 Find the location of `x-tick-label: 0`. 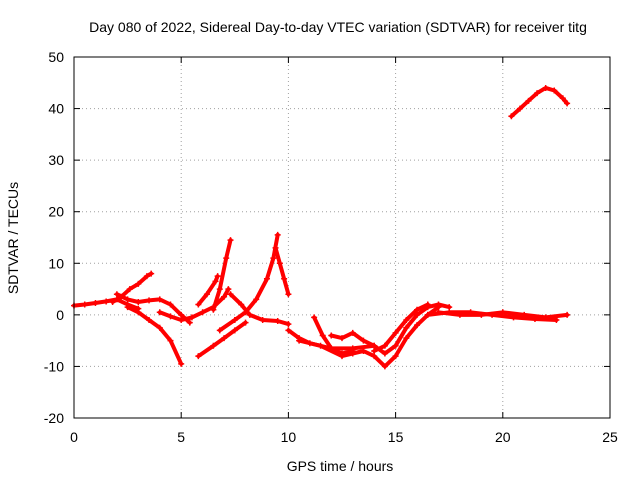

x-tick-label: 0 is located at coordinates (74, 437).